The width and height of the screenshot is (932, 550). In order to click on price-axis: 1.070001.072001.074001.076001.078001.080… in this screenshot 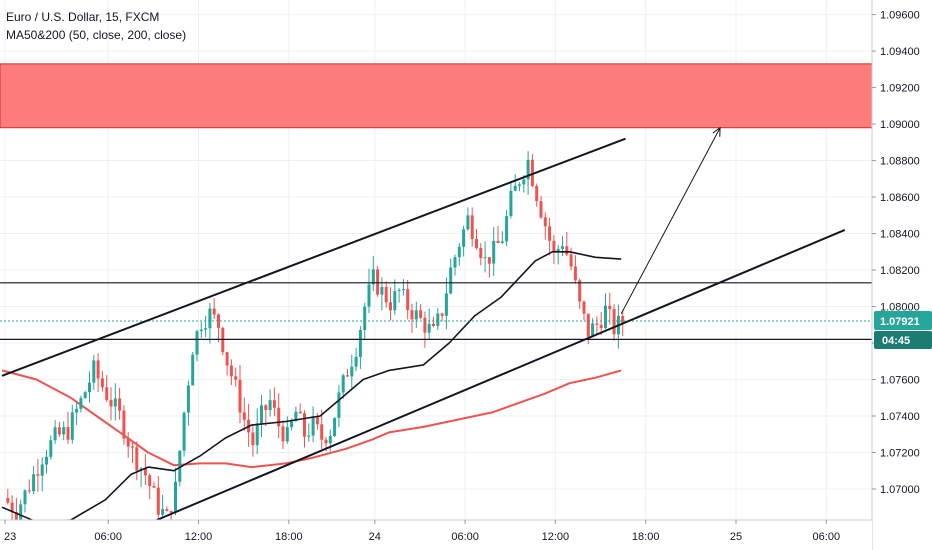, I will do `click(901, 275)`.